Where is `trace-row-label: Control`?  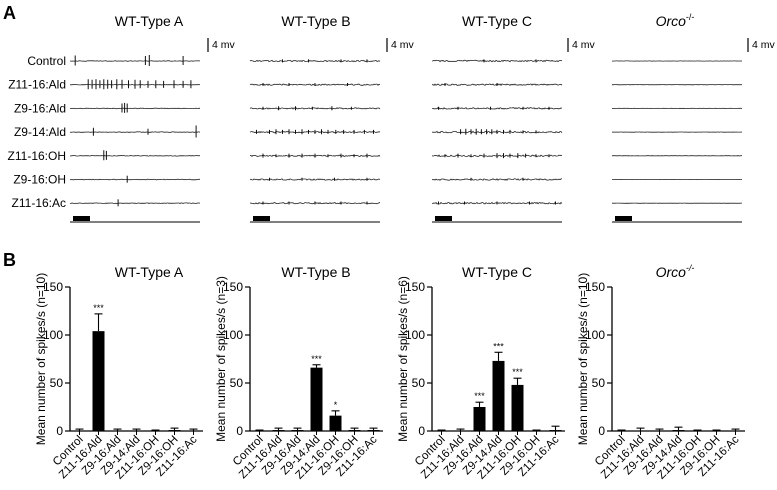 trace-row-label: Control is located at coordinates (46, 61).